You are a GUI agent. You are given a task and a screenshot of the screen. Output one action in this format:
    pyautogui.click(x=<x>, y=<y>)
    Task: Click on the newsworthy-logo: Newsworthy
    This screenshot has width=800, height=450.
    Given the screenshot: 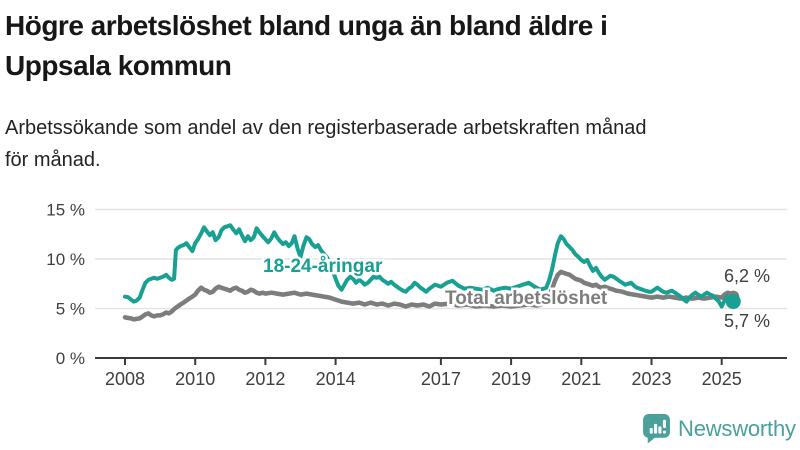 What is the action you would take?
    pyautogui.click(x=719, y=428)
    